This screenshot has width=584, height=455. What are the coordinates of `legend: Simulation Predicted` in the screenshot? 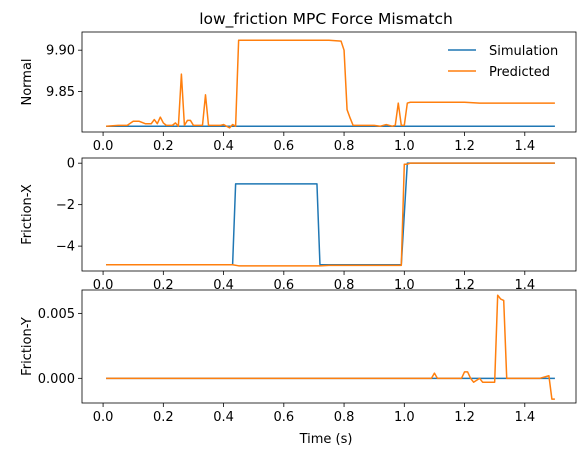 It's located at (503, 62).